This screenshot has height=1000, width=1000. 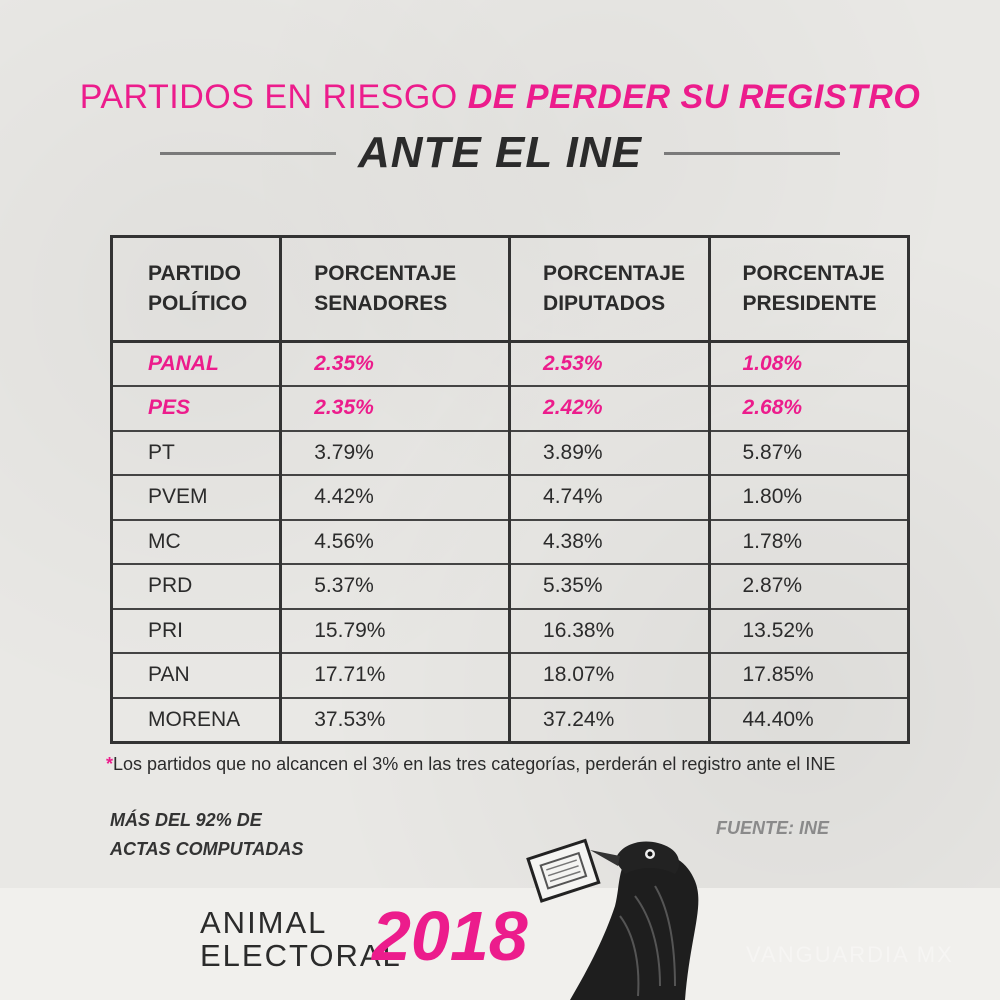 I want to click on header-senadores-label: PORCENTAJE SENADORES, so click(x=385, y=288).